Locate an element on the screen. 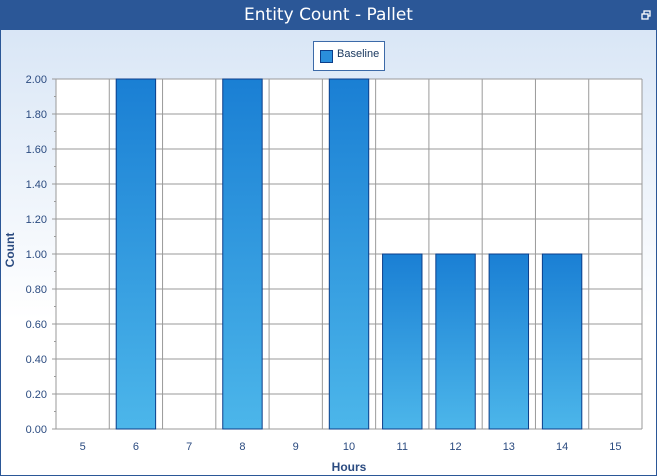 This screenshot has width=657, height=476. y-tick-label: 0.80 is located at coordinates (36, 290).